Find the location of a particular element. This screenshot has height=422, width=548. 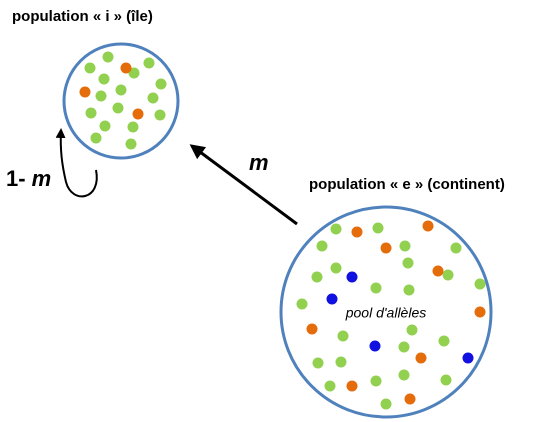

self-arrow-variable: m is located at coordinates (42, 178).